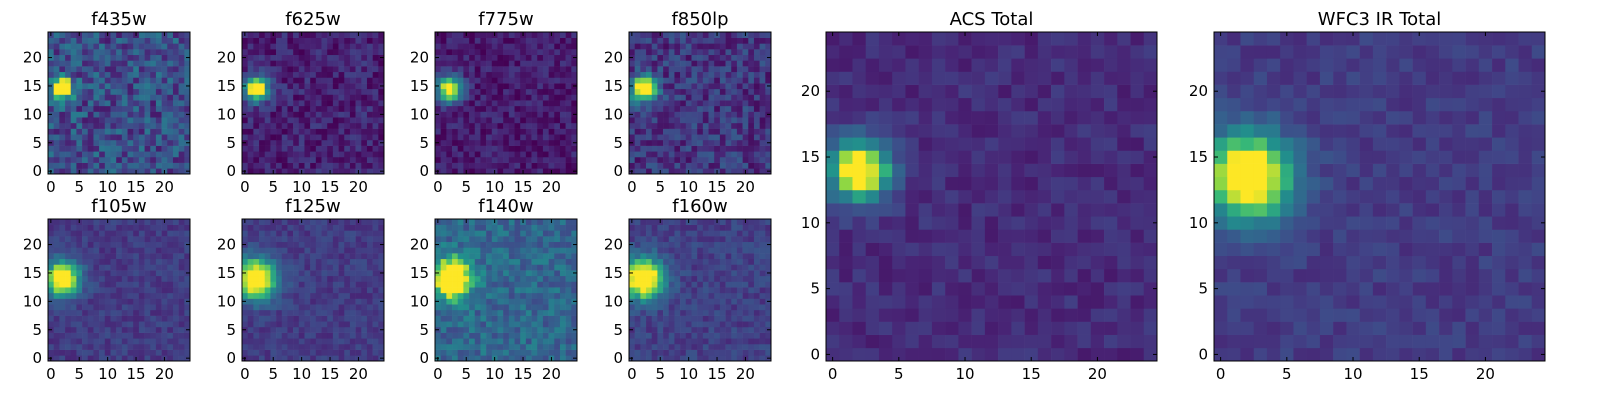  Describe the element at coordinates (231, 171) in the screenshot. I see `y-tick-label: 0` at that location.